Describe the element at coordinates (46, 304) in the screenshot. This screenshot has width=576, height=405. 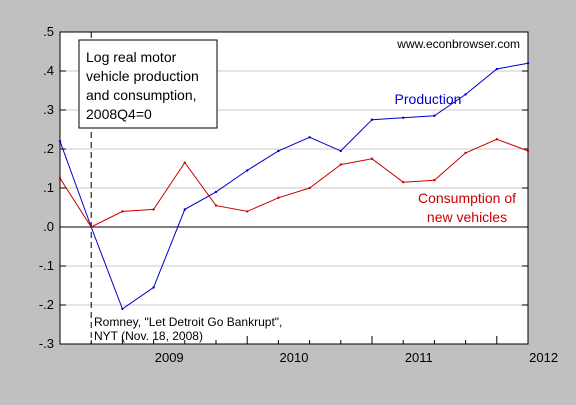
I see `y-tick-label: -.2` at that location.